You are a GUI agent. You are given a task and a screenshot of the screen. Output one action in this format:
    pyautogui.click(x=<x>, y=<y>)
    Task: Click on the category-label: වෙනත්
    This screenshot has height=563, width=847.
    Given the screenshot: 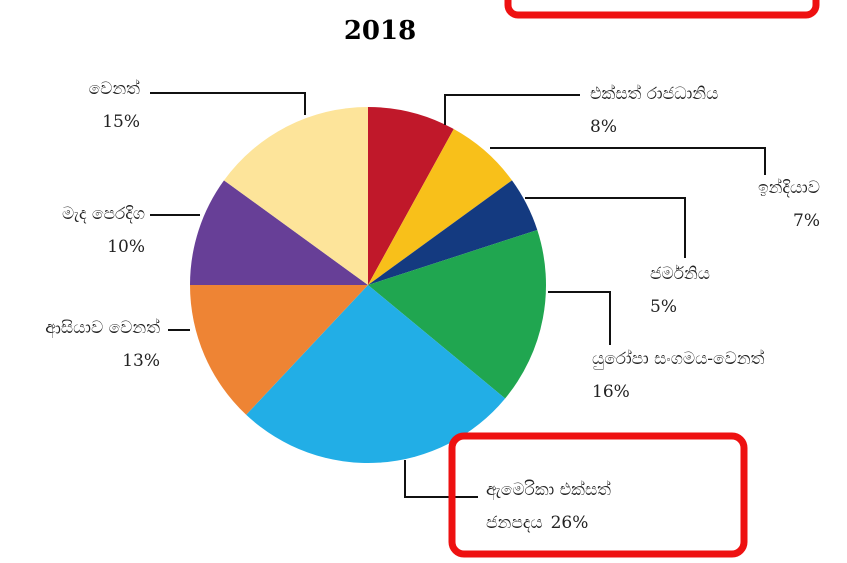 What is the action you would take?
    pyautogui.click(x=114, y=89)
    